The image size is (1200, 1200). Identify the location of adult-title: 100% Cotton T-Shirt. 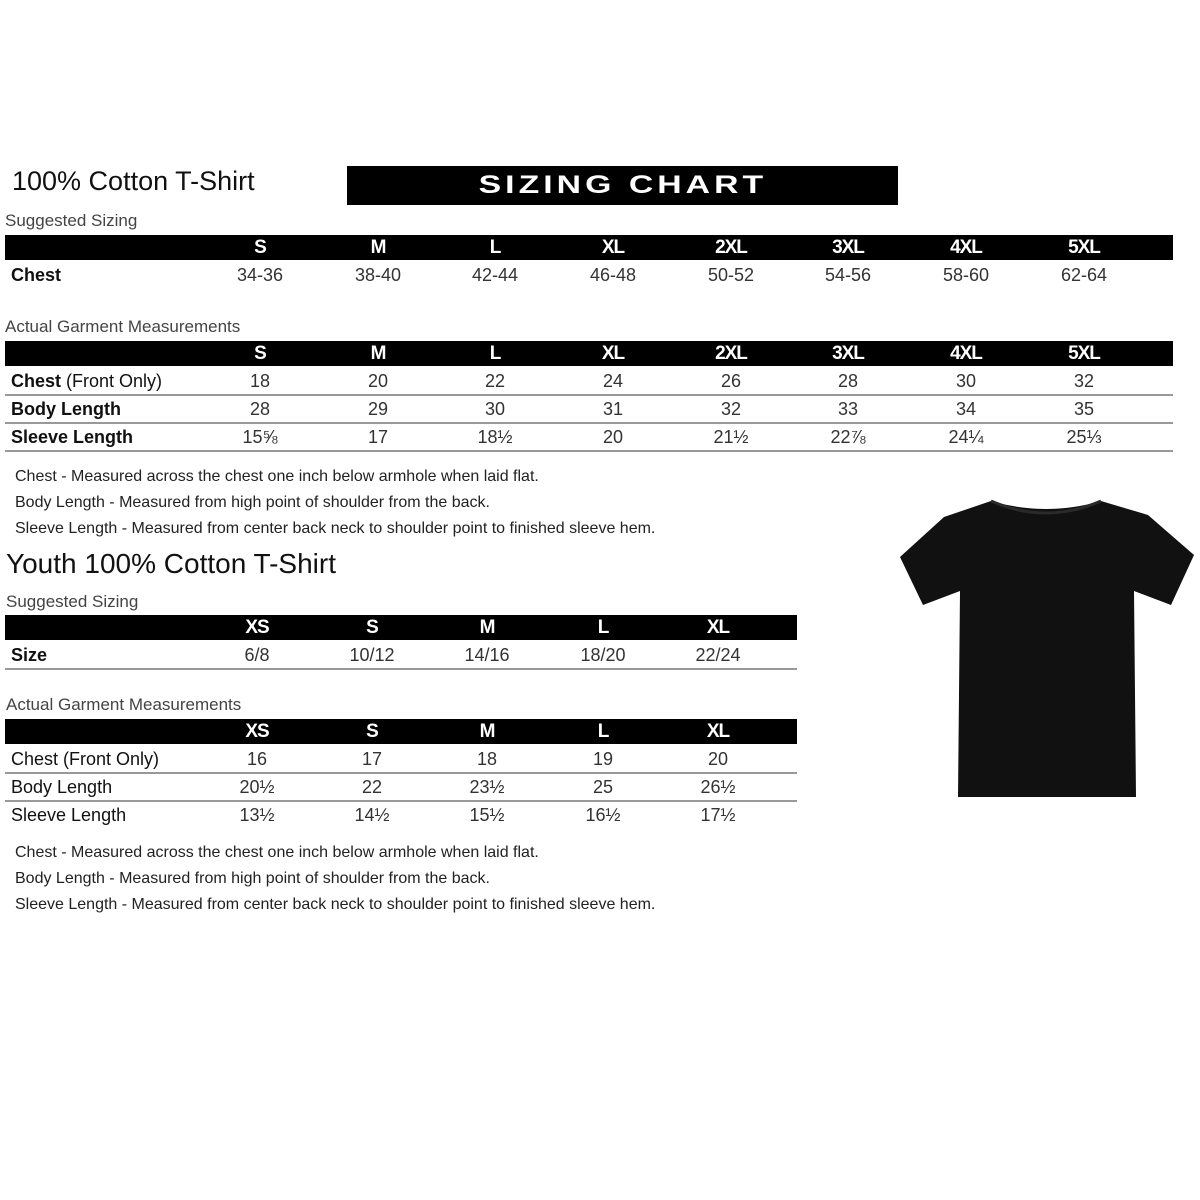
(133, 181).